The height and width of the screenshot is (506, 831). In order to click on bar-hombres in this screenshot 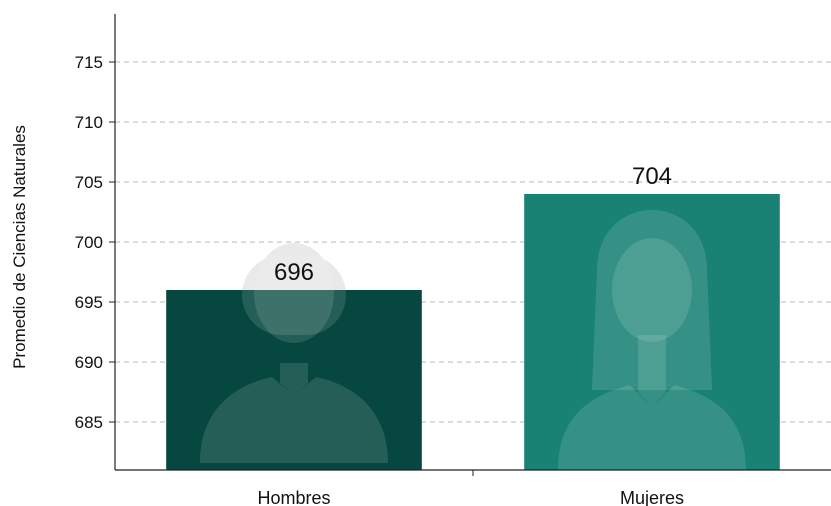, I will do `click(294, 356)`.